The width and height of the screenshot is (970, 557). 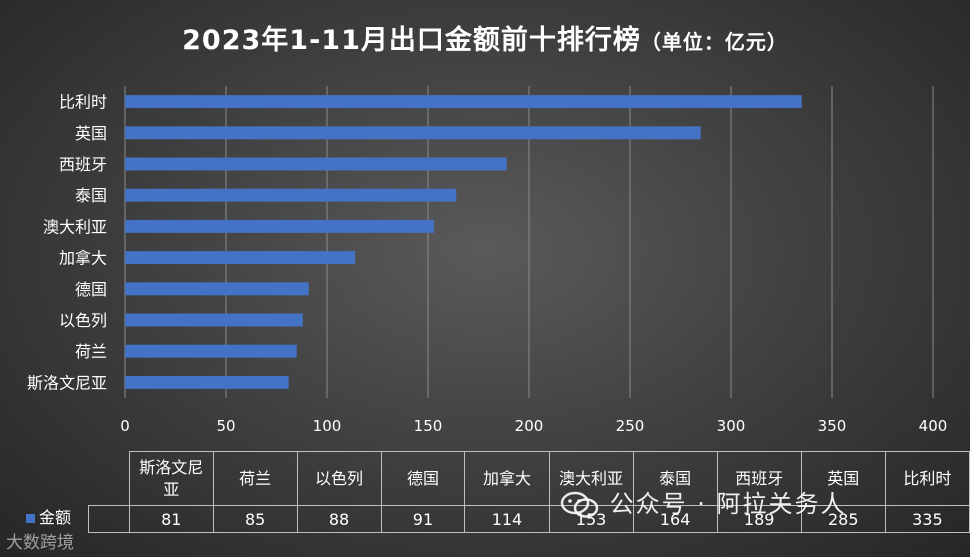 What do you see at coordinates (591, 478) in the screenshot?
I see `data-table-header-cell: 澳大利亚` at bounding box center [591, 478].